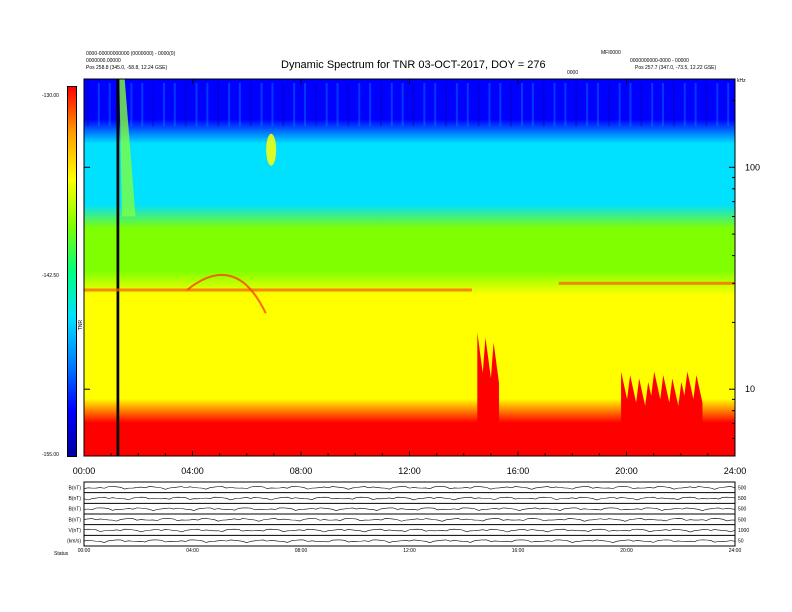 The width and height of the screenshot is (792, 612). What do you see at coordinates (659, 61) in the screenshot?
I see `header-right-line2: 0000000000-0000 - 00000` at bounding box center [659, 61].